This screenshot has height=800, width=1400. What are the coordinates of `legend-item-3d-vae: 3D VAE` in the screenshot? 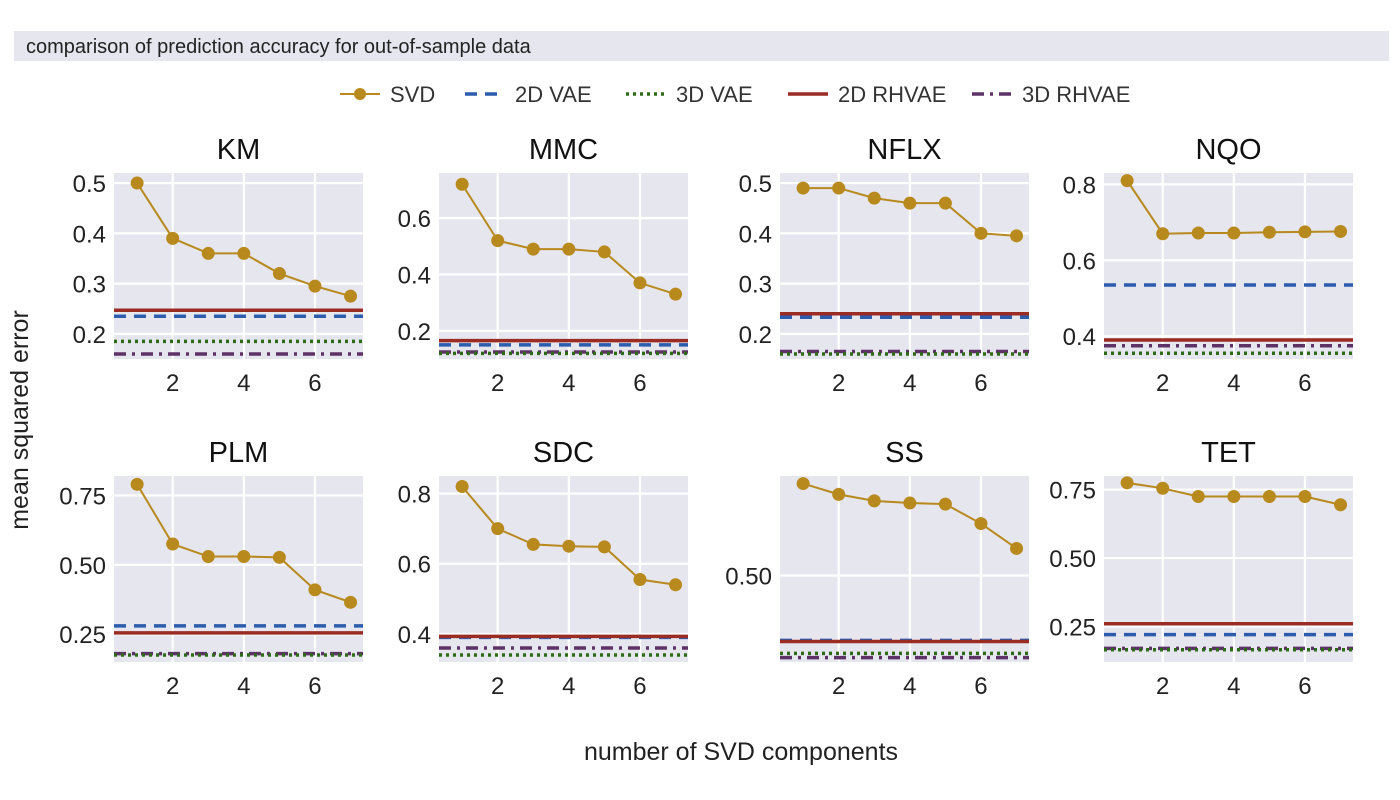 It's located at (689, 94).